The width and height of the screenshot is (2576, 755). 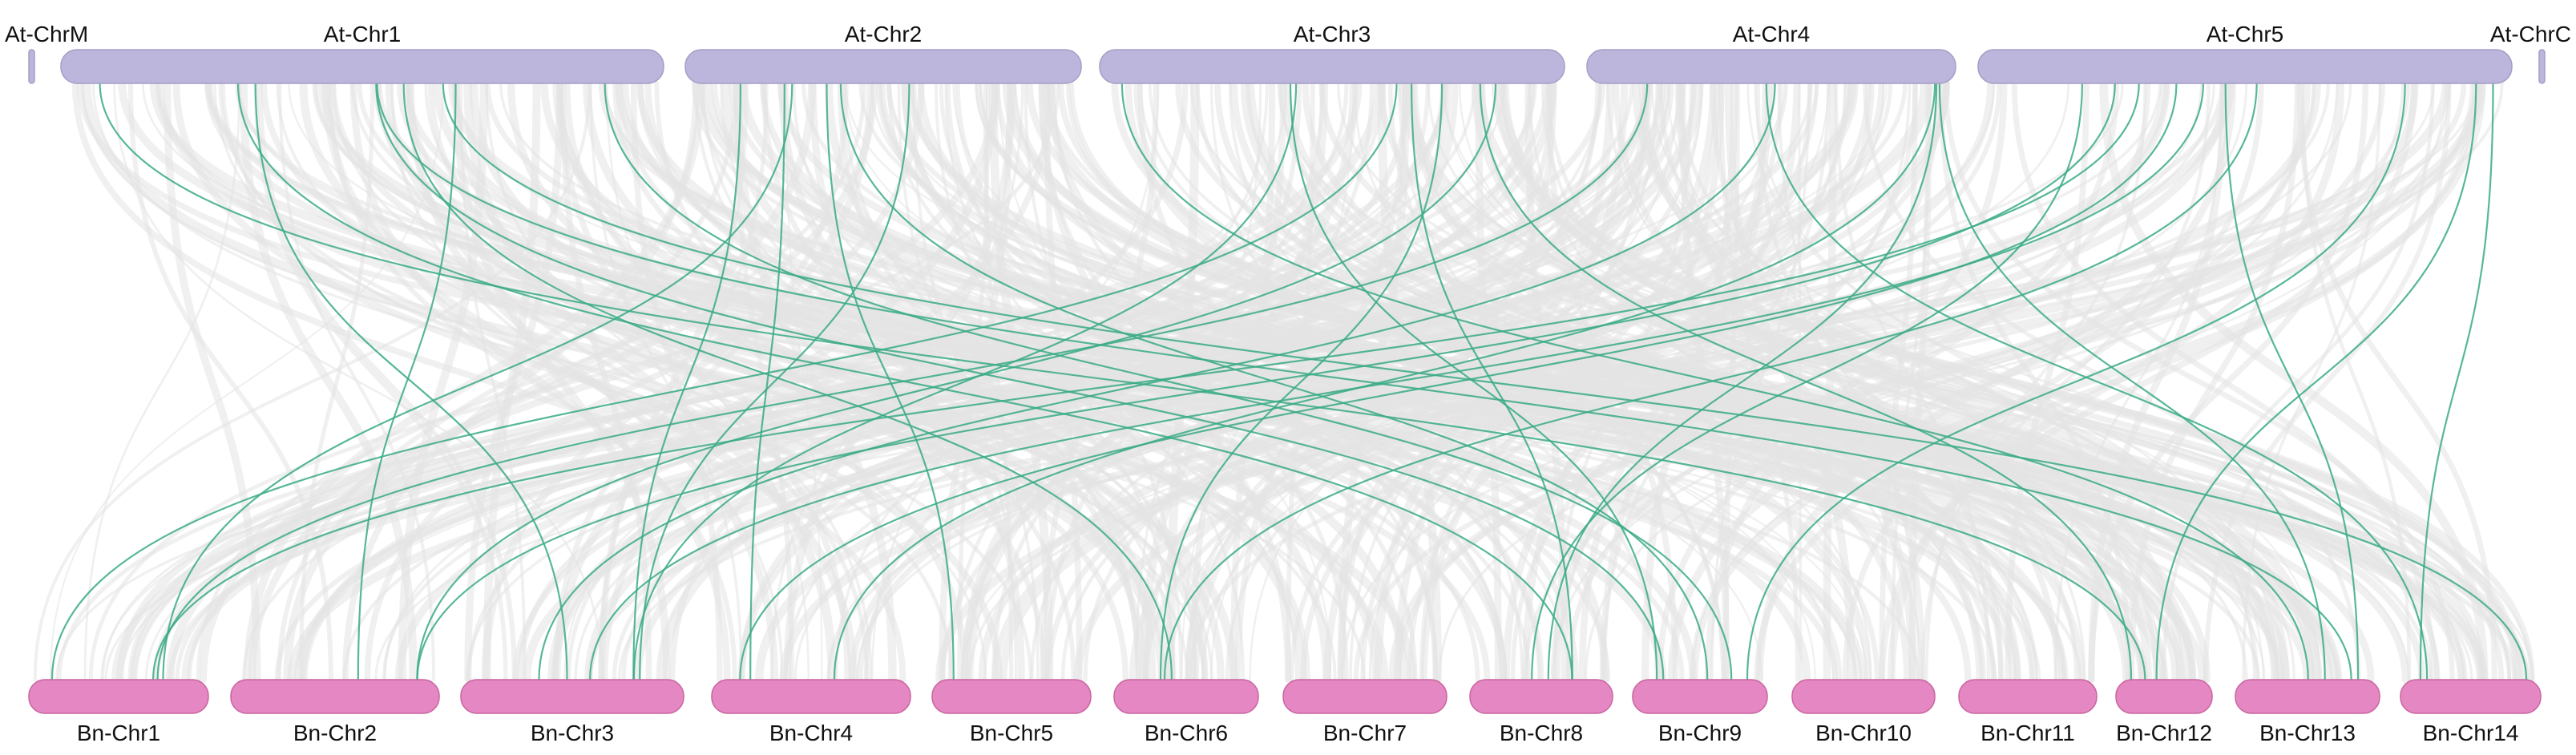 What do you see at coordinates (335, 733) in the screenshot?
I see `bottom-chromosome-label: Bn-Chr2` at bounding box center [335, 733].